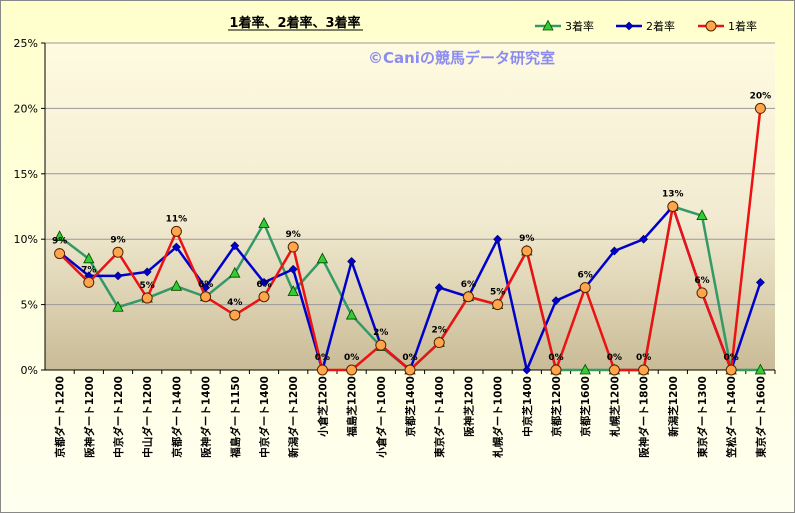 The width and height of the screenshot is (795, 513). What do you see at coordinates (26, 108) in the screenshot?
I see `y-tick-label: 20%` at bounding box center [26, 108].